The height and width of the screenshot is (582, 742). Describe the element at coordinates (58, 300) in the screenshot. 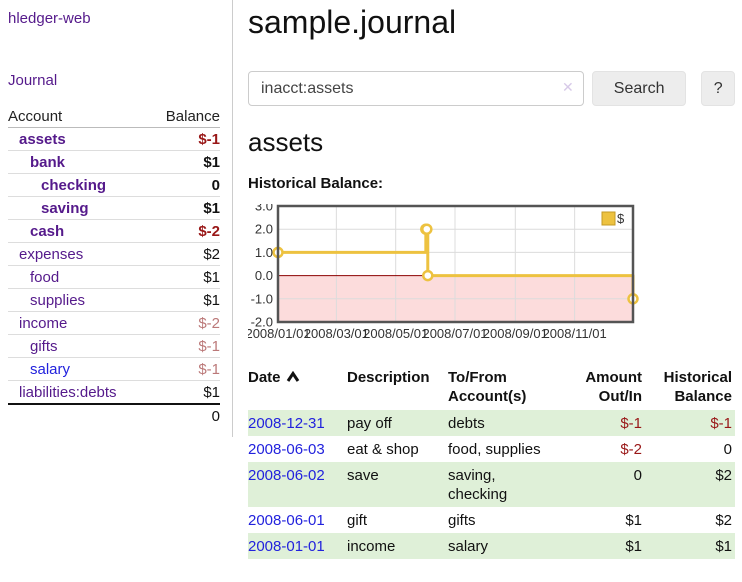

I see `account-link: supplies` at that location.